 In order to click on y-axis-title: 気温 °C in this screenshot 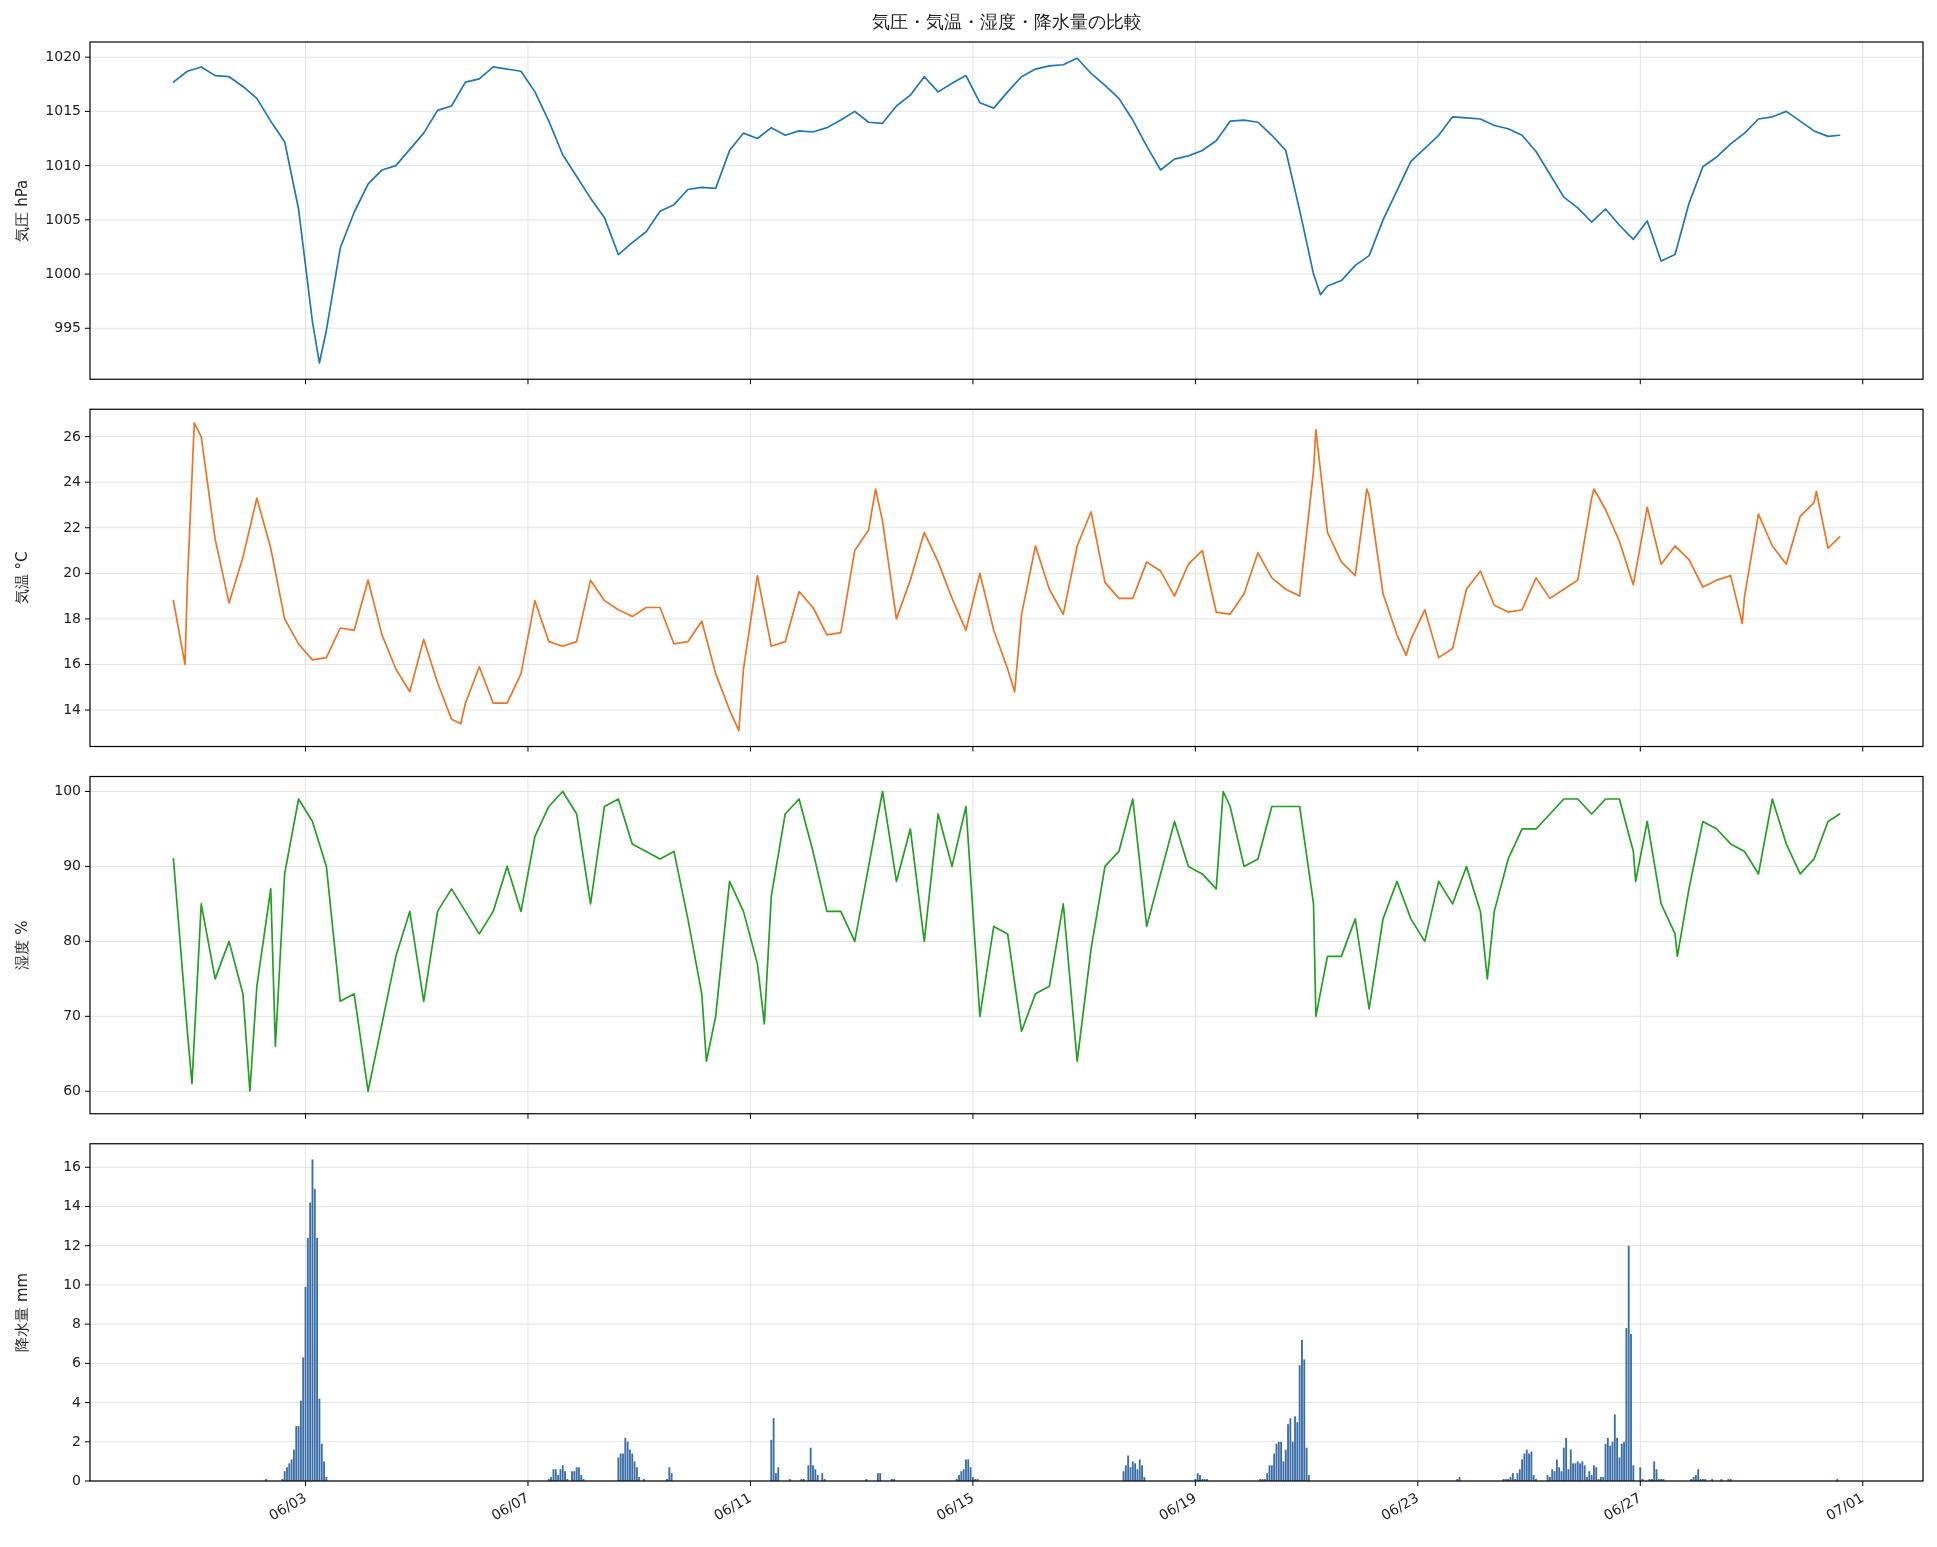, I will do `click(21, 578)`.